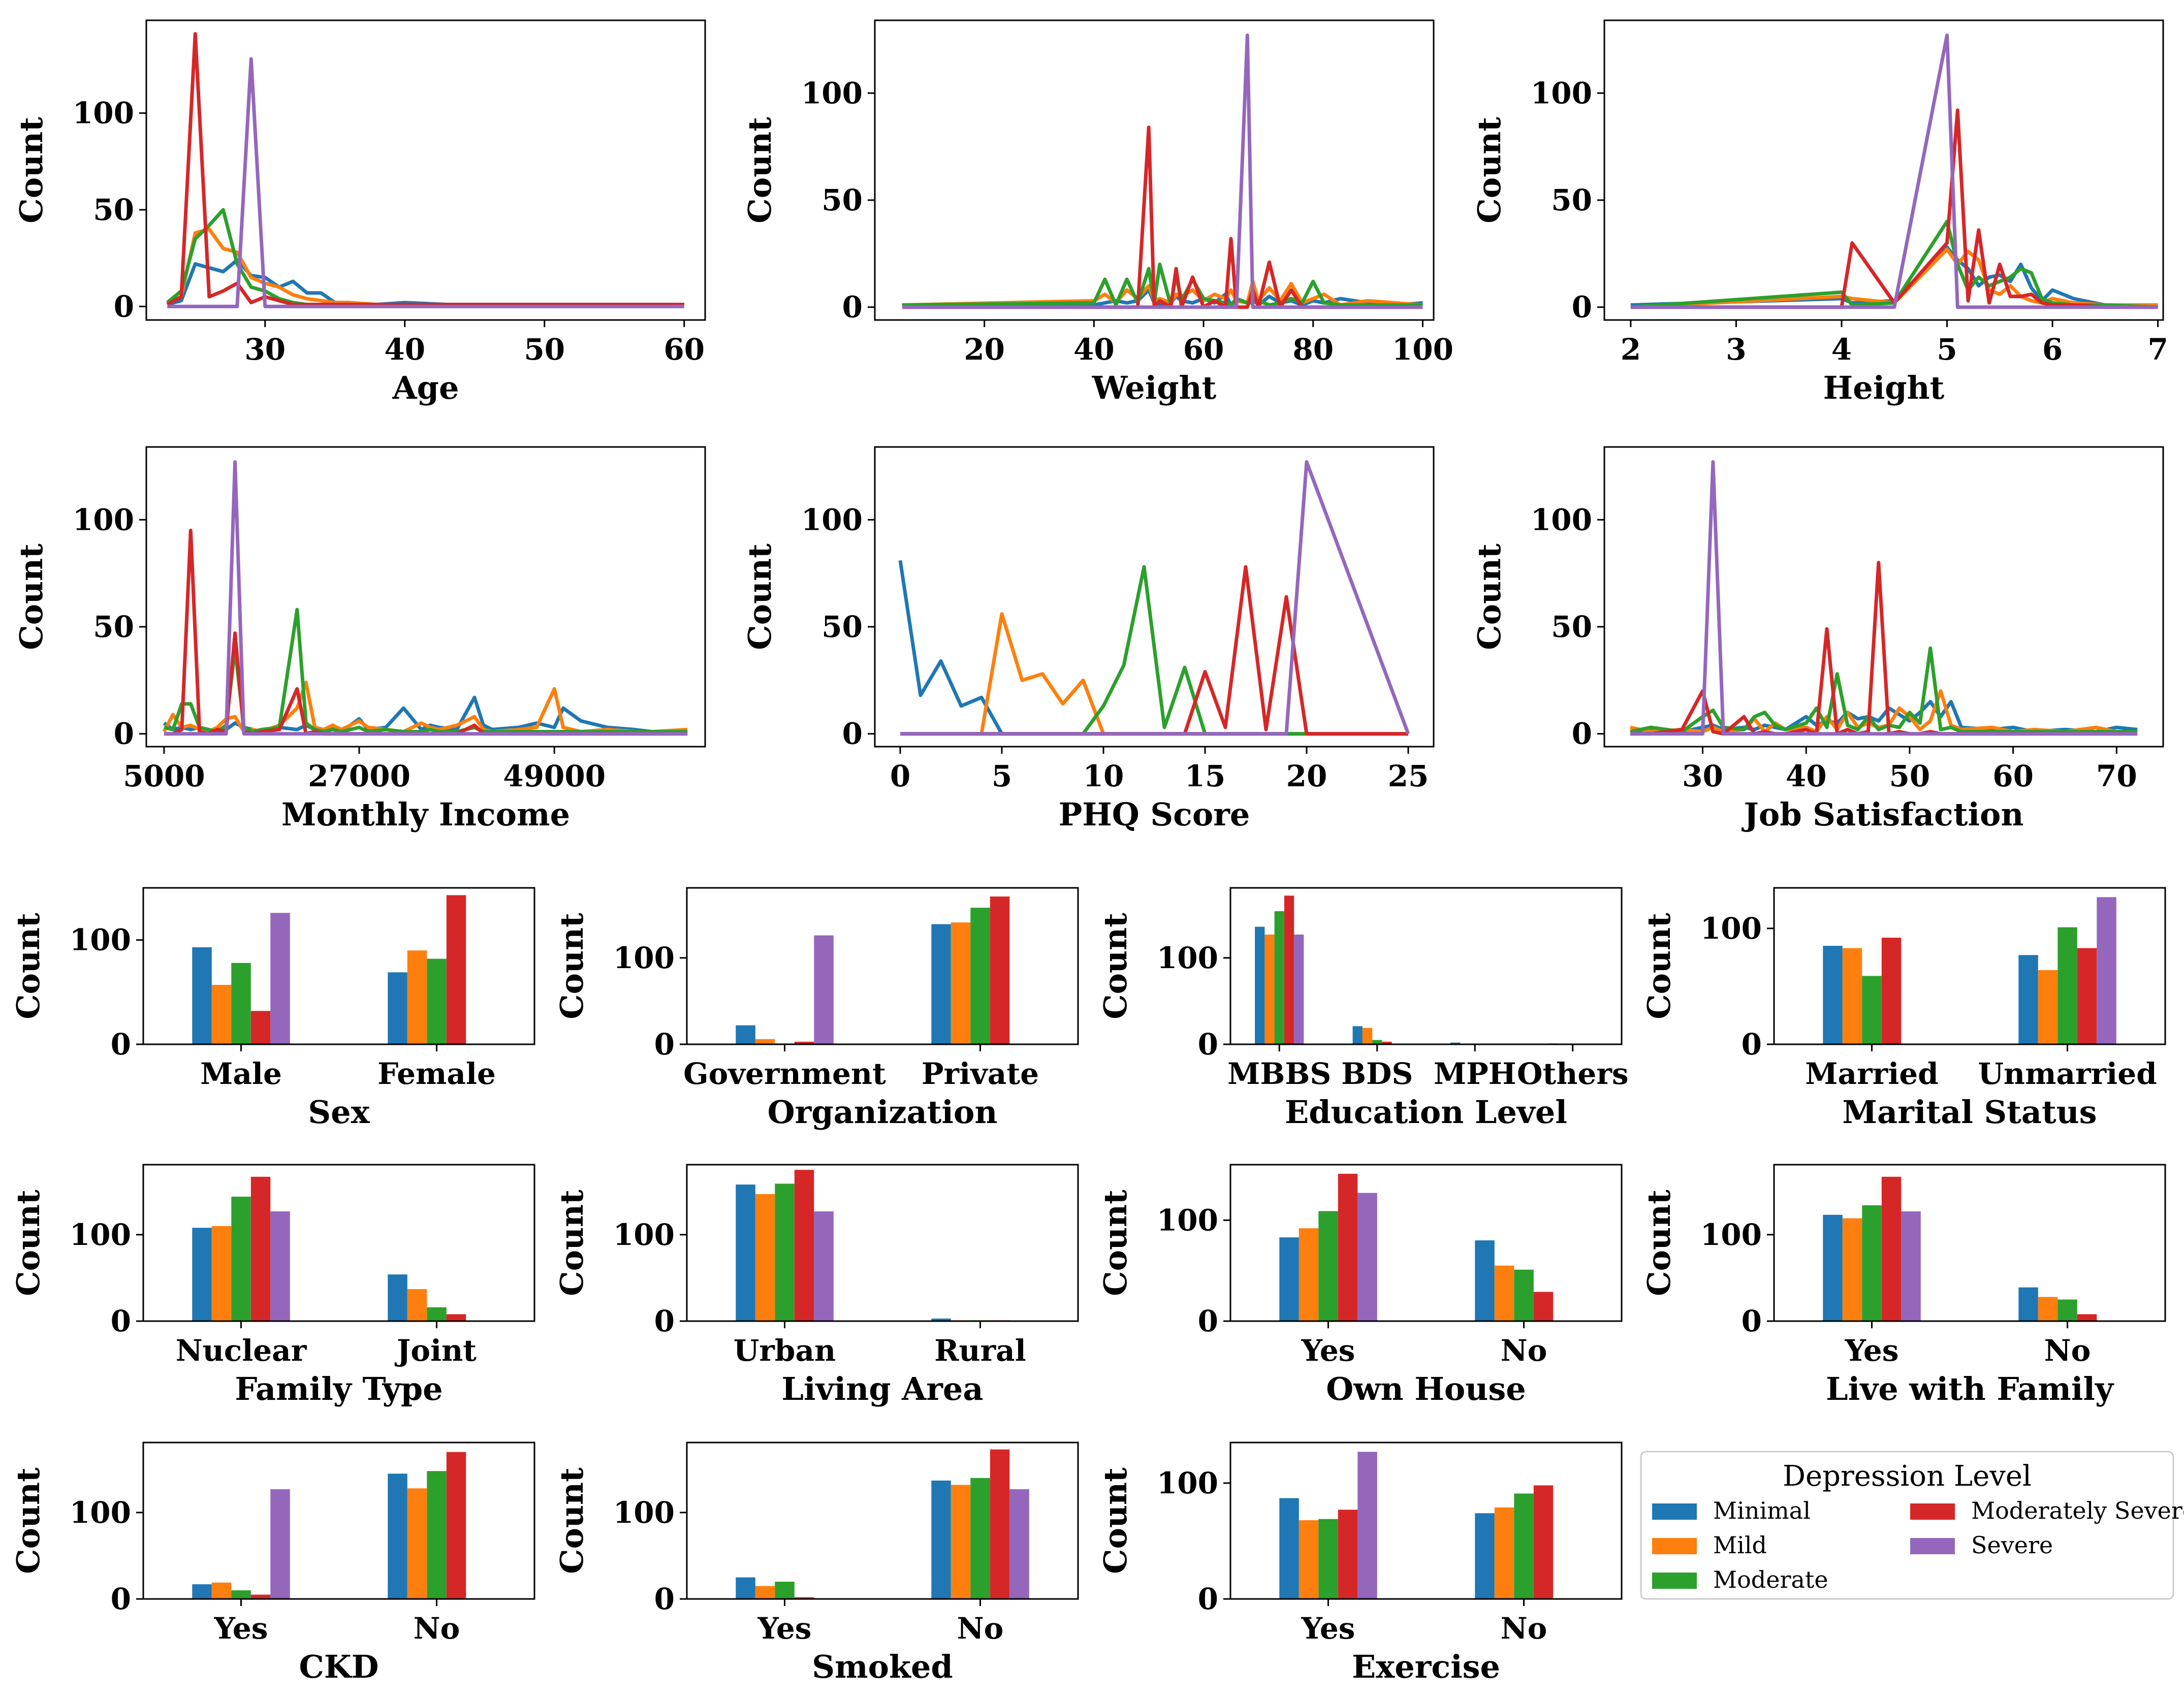  What do you see at coordinates (2116, 776) in the screenshot?
I see `x-tick-label: 70` at bounding box center [2116, 776].